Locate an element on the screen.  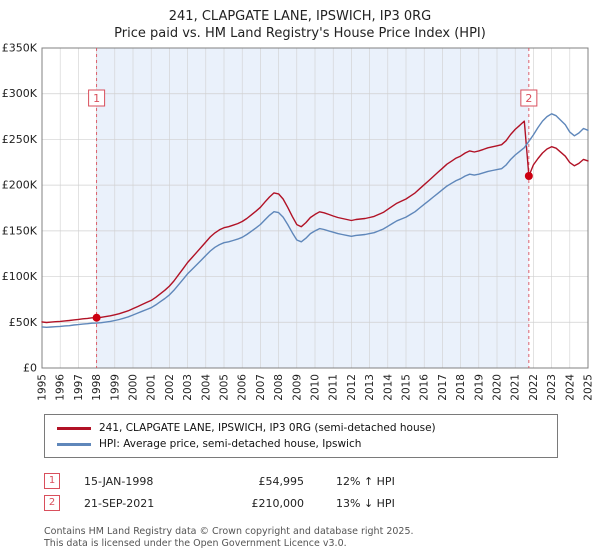
x-tick-label: 2023 is located at coordinates (552, 387).